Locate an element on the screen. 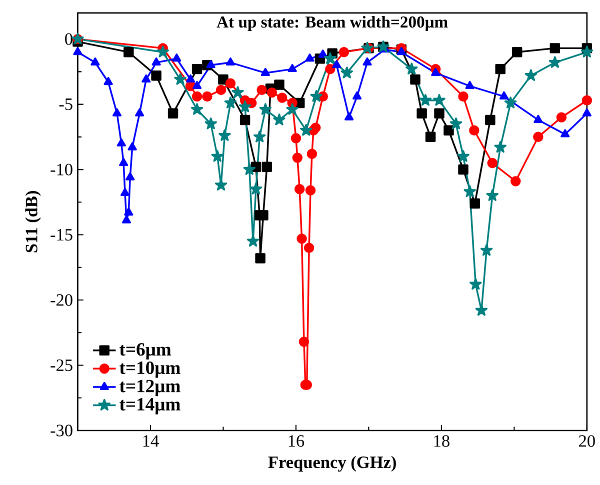 The image size is (600, 485). y-tick-label: -5 is located at coordinates (65, 104).